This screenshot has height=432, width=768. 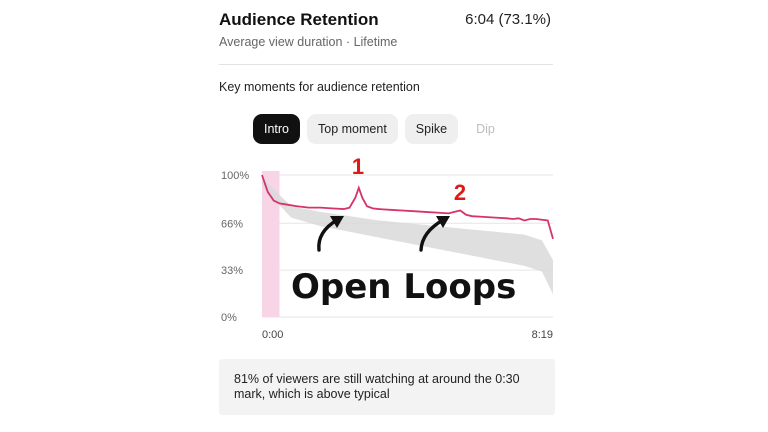 What do you see at coordinates (232, 271) in the screenshot?
I see `y-tick-label: 33%` at bounding box center [232, 271].